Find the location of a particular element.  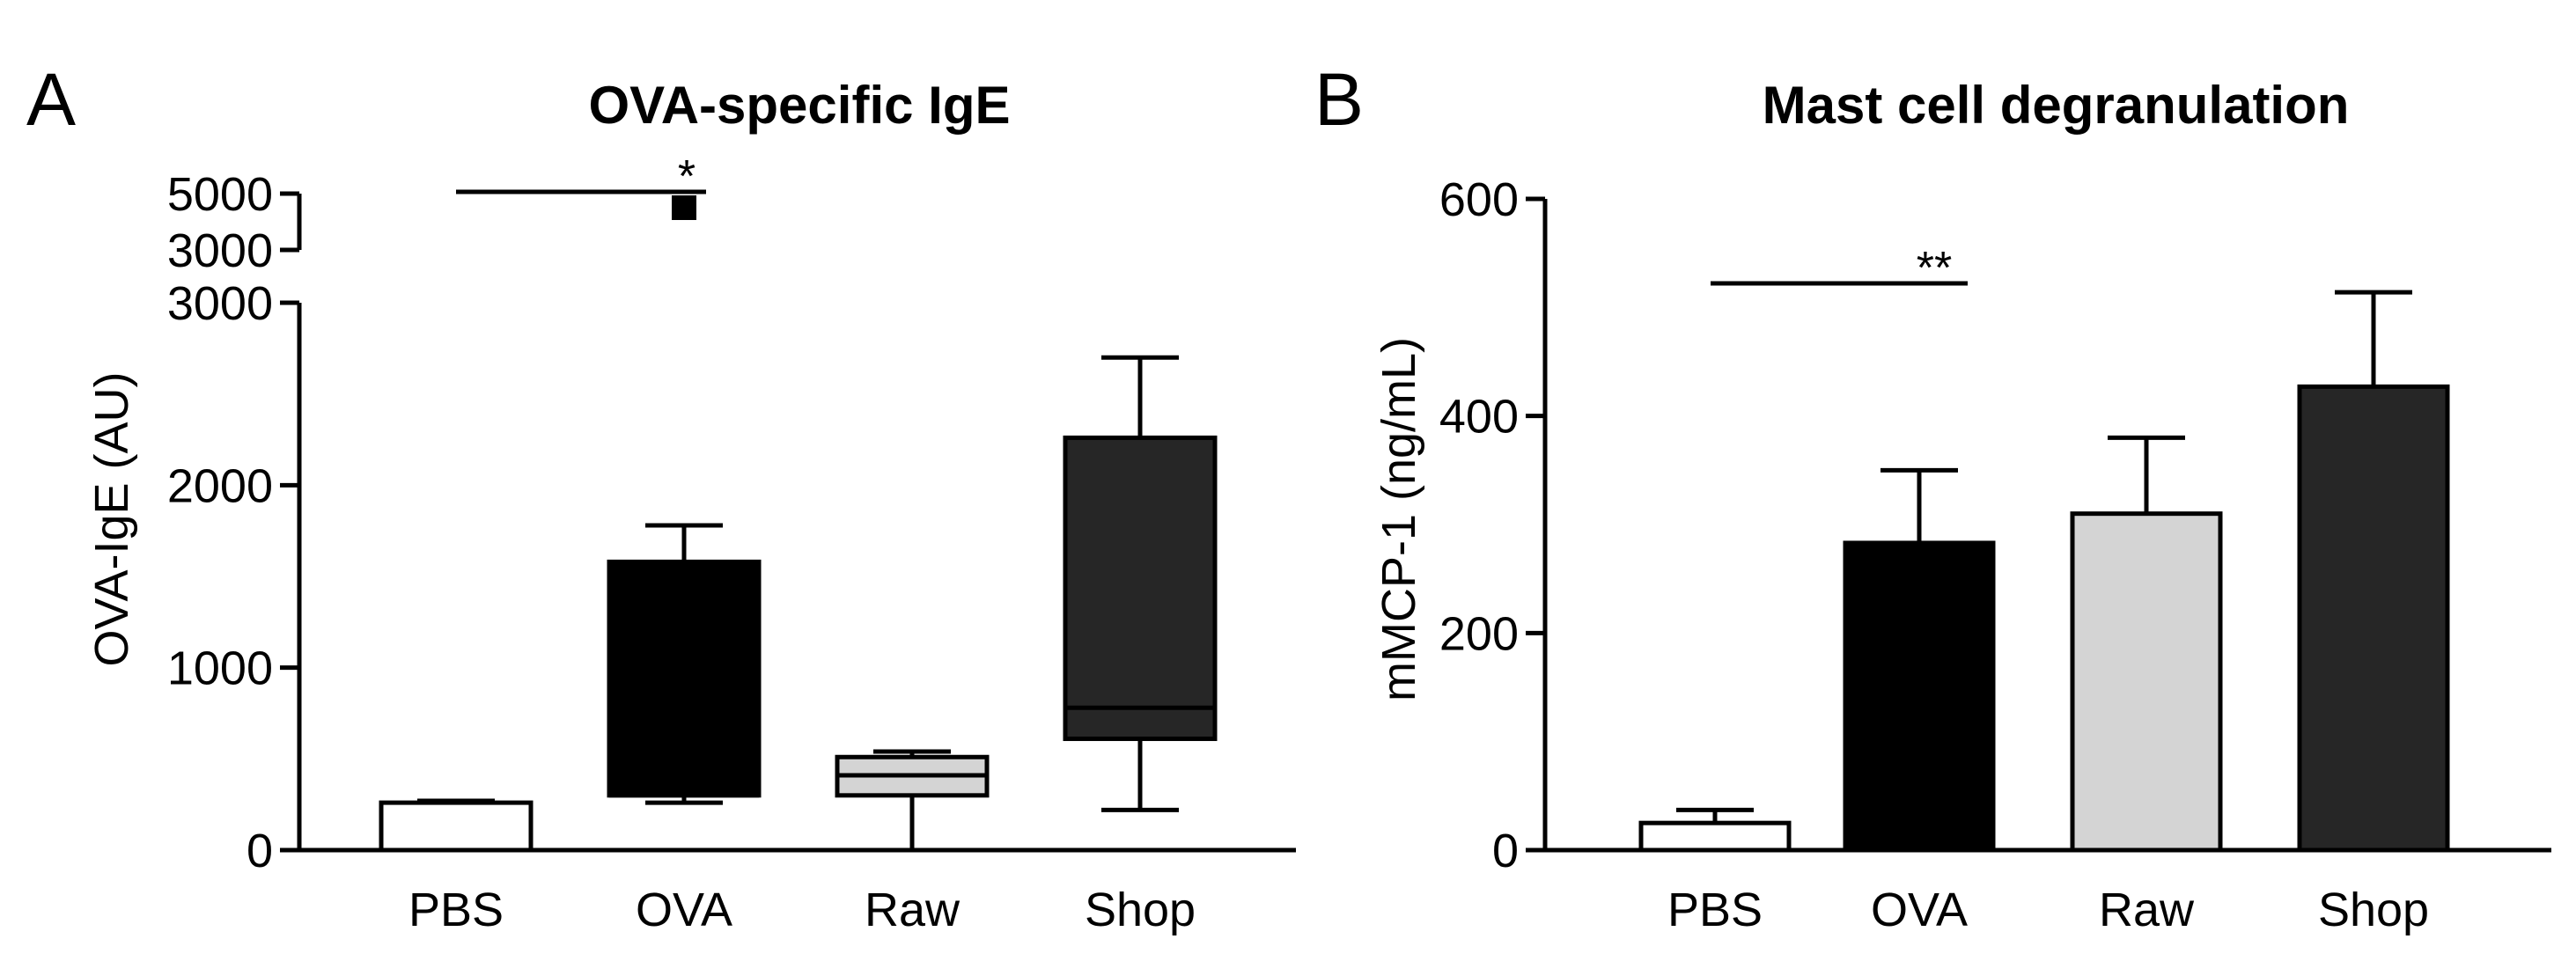

panel-a-box-ova is located at coordinates (684, 664).